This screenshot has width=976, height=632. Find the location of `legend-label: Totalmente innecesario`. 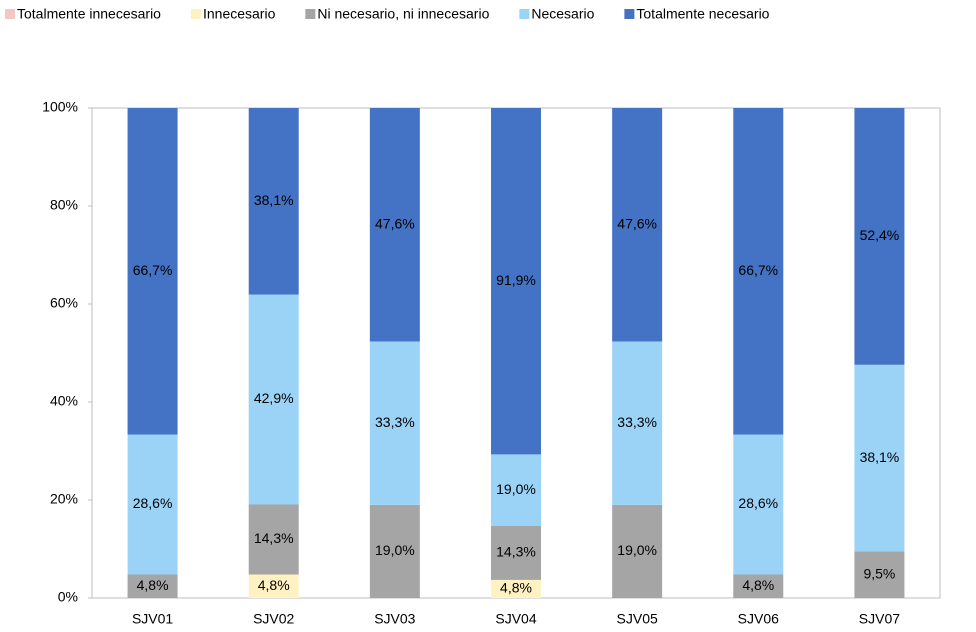

legend-label: Totalmente innecesario is located at coordinates (89, 14).